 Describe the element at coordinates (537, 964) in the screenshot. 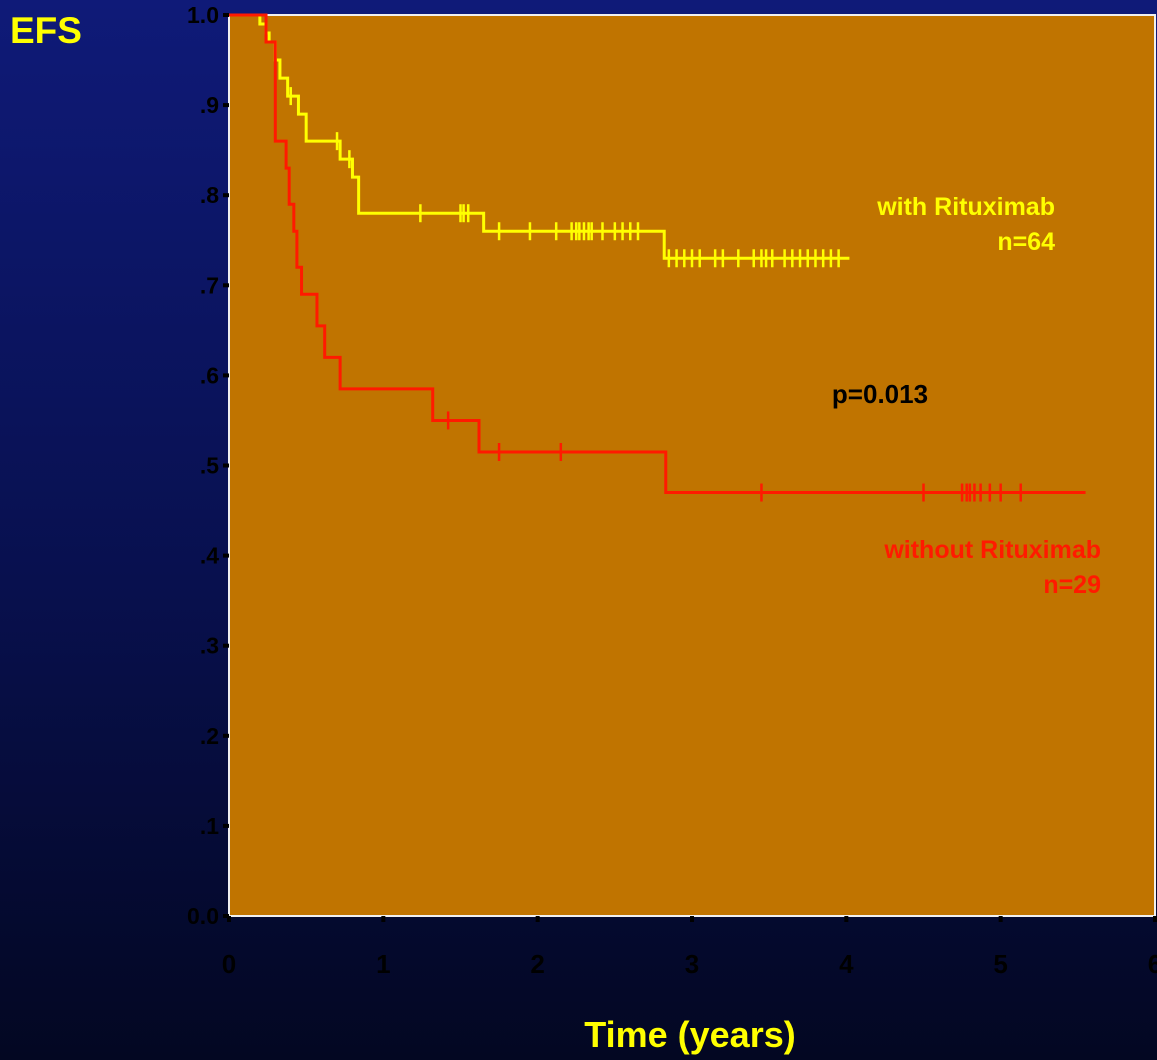

I see `x-tick-label: 2` at that location.